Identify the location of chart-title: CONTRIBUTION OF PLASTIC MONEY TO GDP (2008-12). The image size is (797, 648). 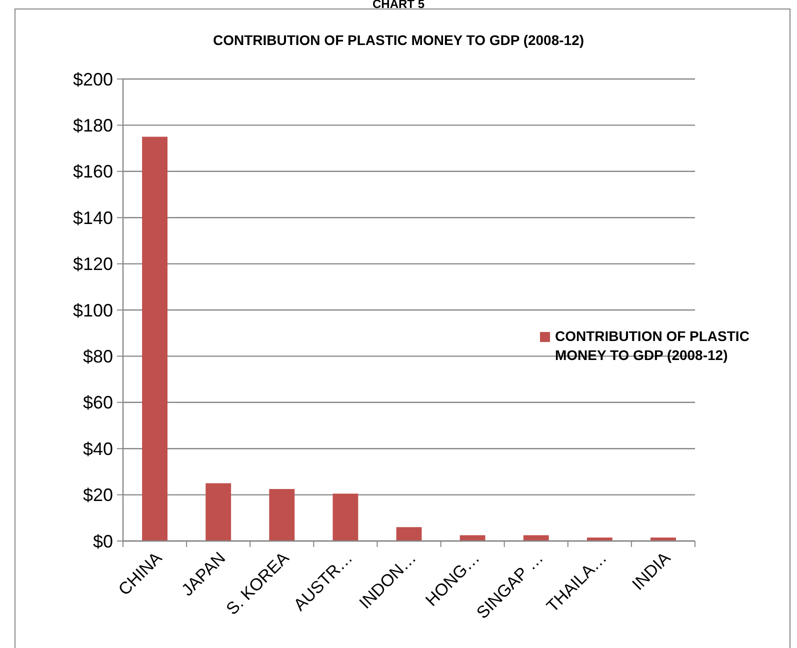
(398, 40).